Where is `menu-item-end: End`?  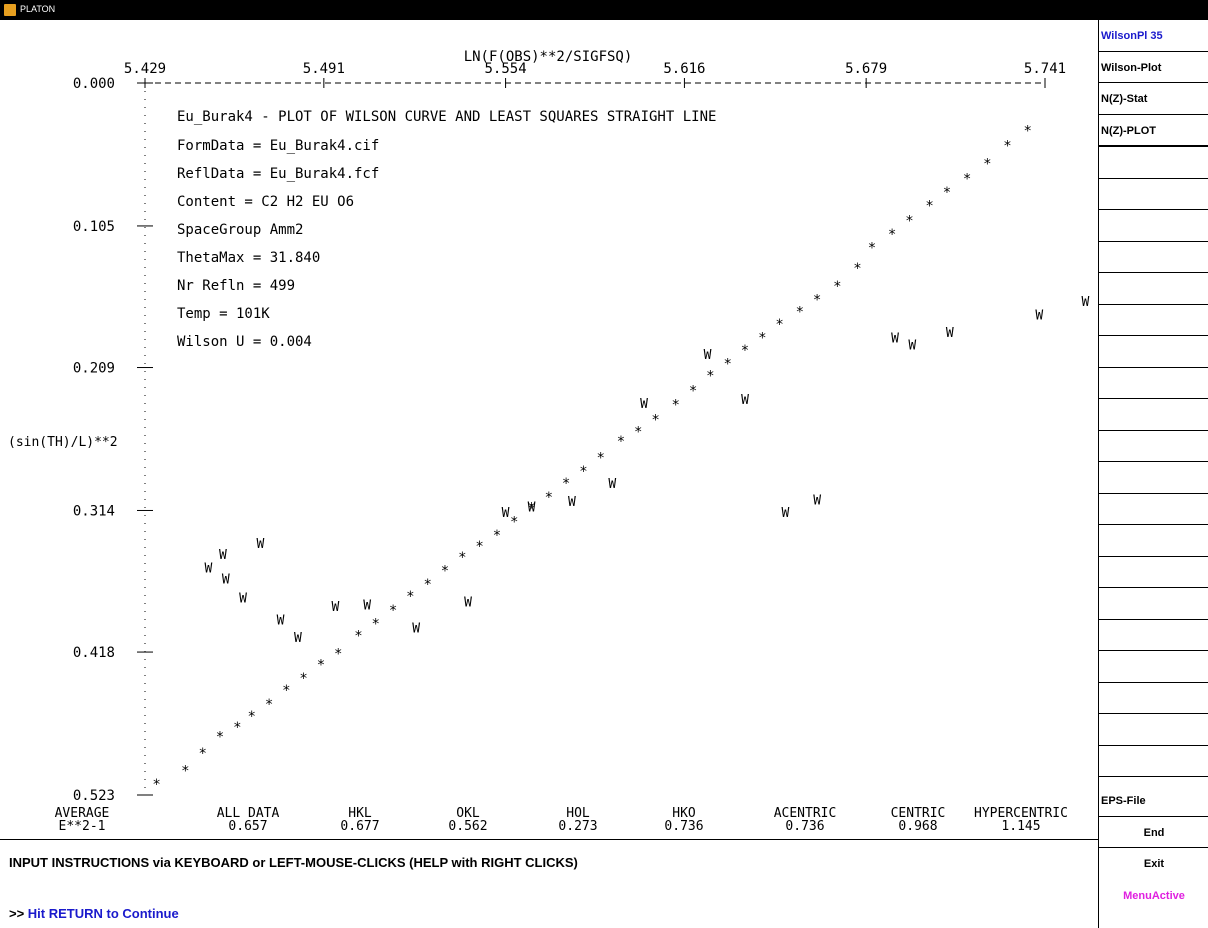 menu-item-end: End is located at coordinates (1153, 832).